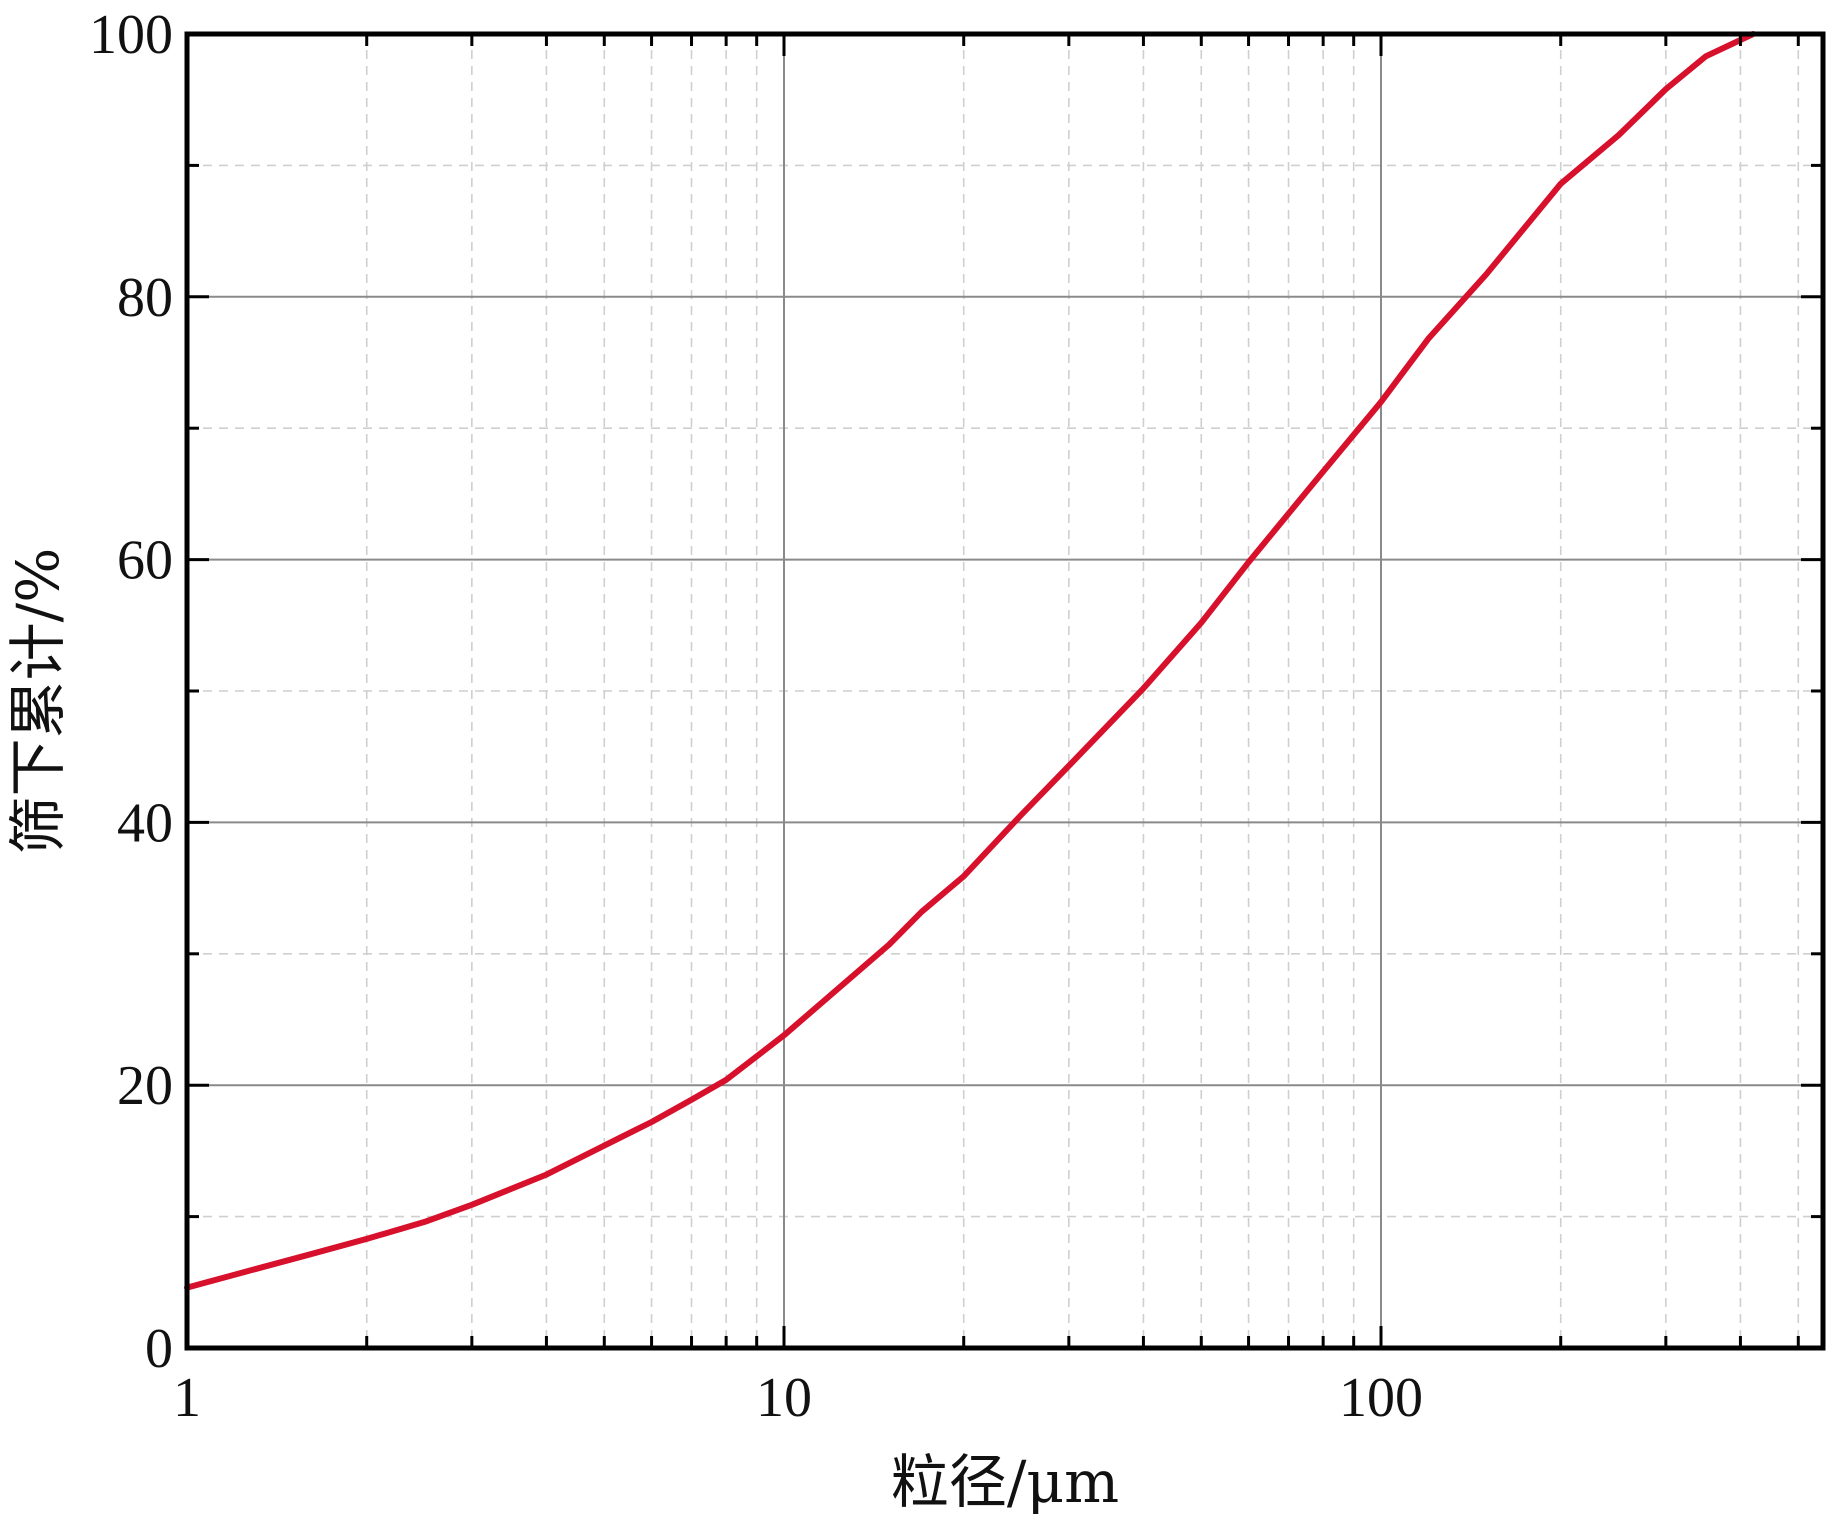 The image size is (1838, 1520). I want to click on y-tick-label: 20, so click(145, 1086).